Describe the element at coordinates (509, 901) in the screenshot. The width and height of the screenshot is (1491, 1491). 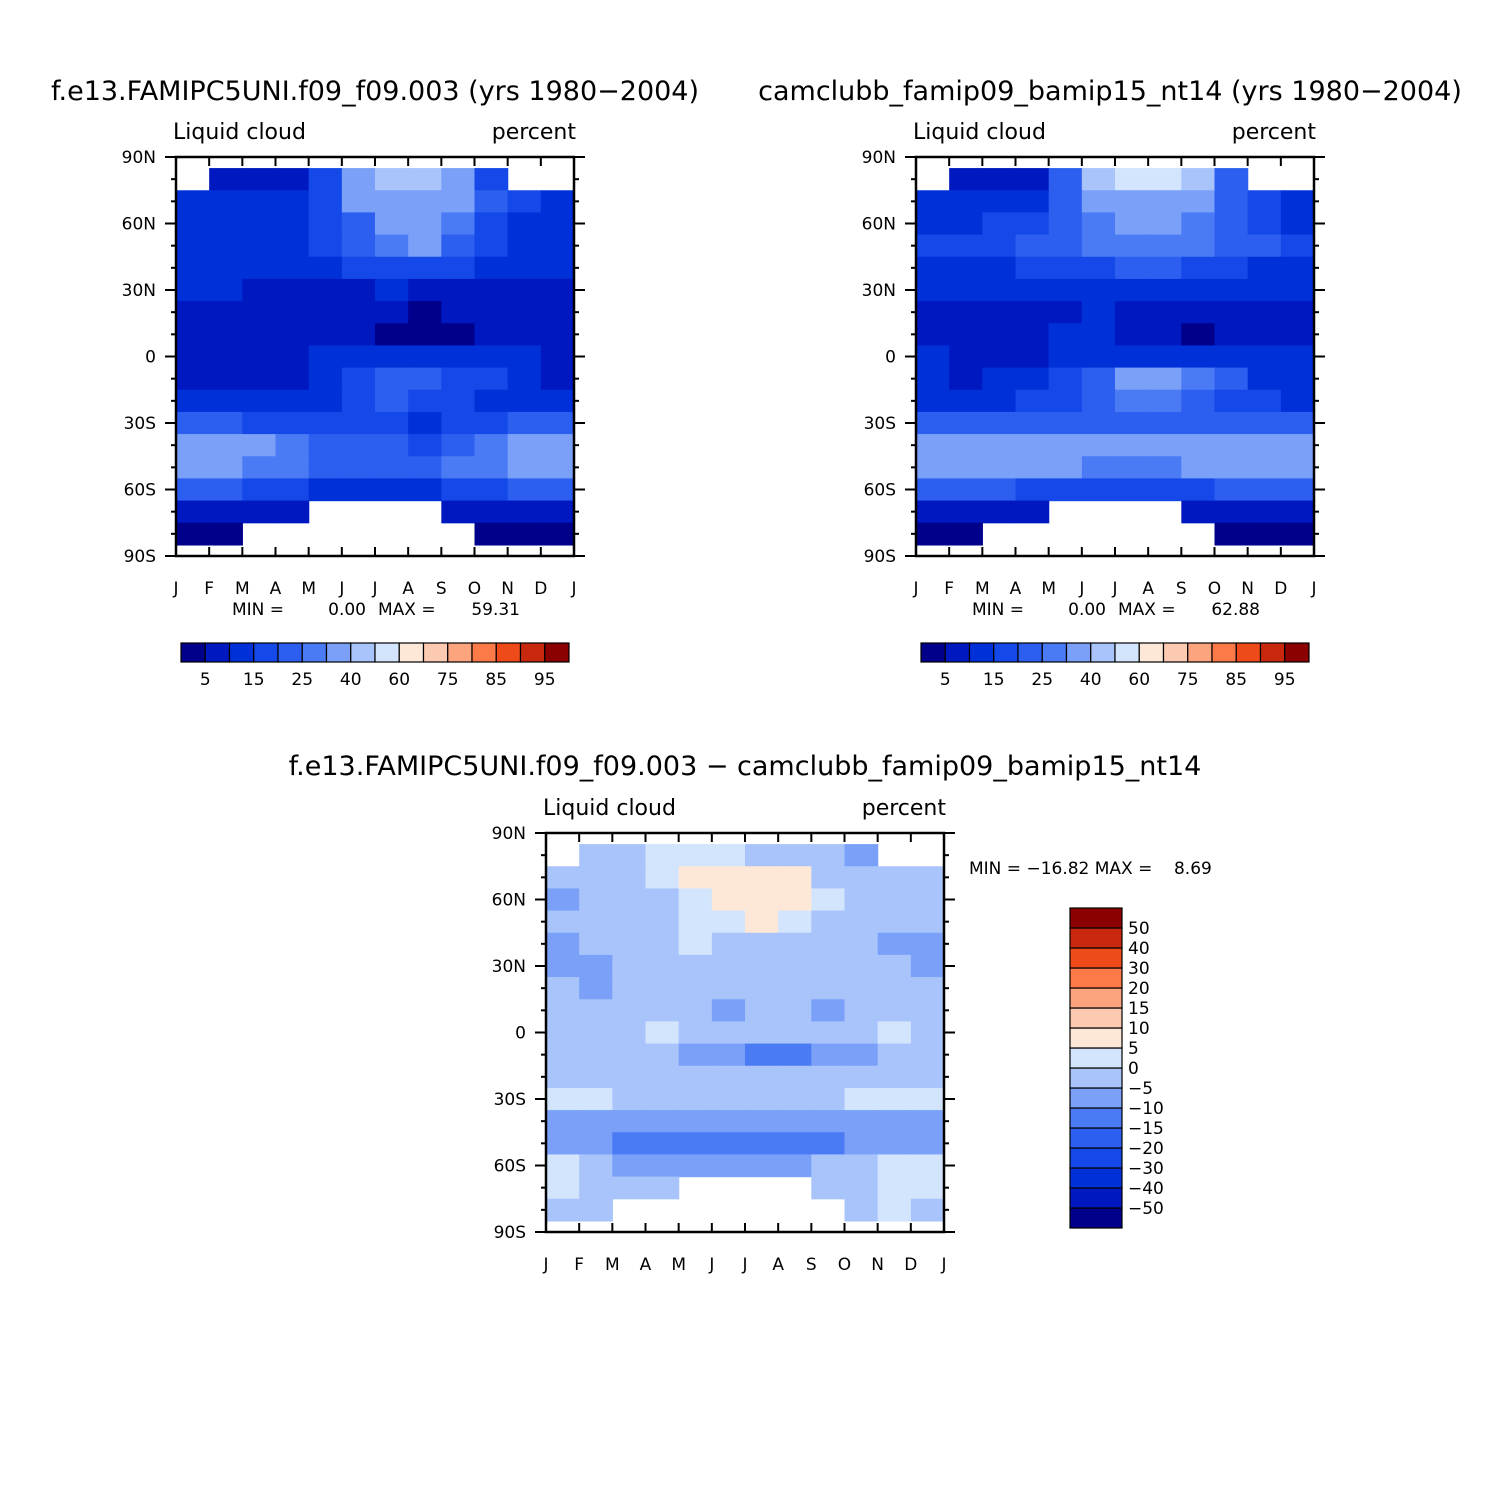
I see `y-tick-label: 60N` at that location.